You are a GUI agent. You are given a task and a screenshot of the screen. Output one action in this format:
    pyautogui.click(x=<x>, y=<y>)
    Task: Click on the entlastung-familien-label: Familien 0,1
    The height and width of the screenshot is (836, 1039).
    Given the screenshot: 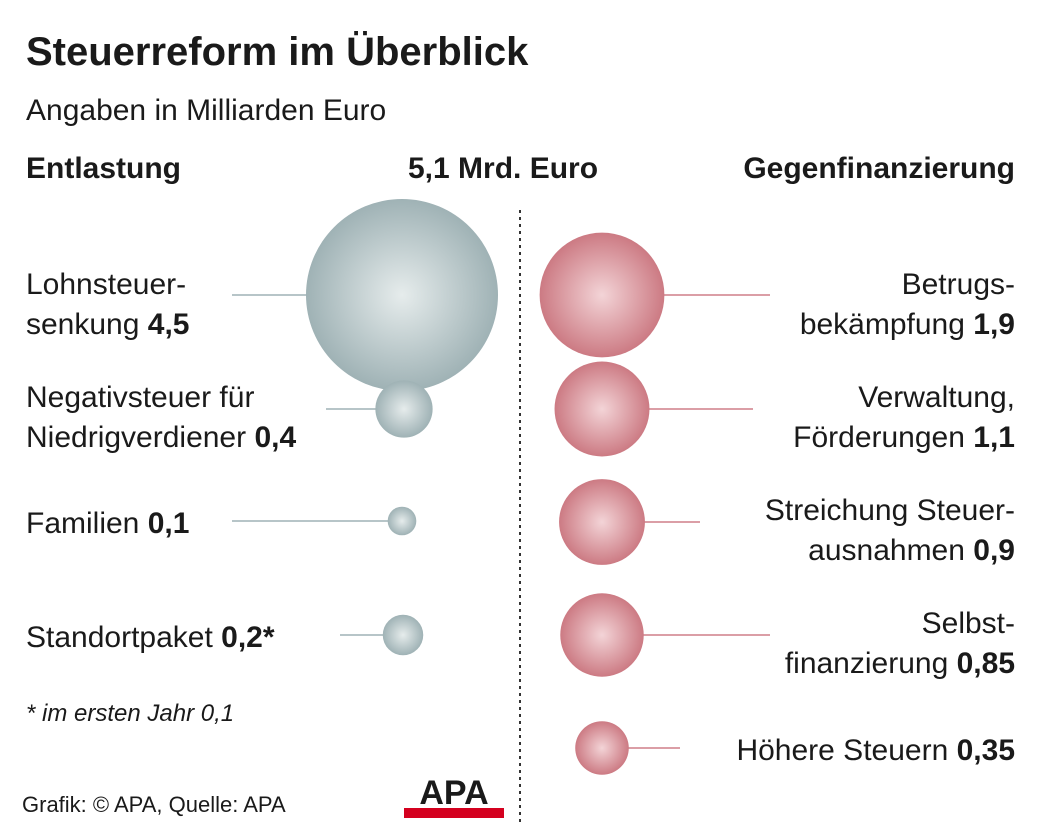 What is the action you would take?
    pyautogui.click(x=107, y=524)
    